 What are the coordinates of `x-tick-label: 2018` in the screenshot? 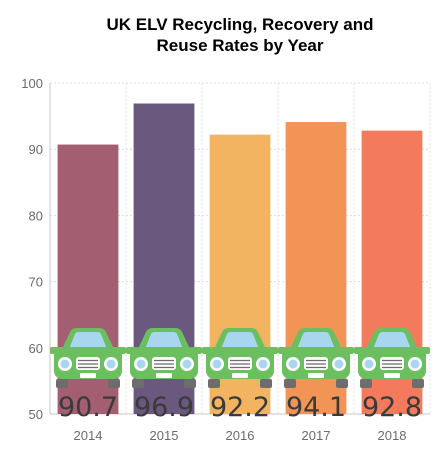 It's located at (392, 435).